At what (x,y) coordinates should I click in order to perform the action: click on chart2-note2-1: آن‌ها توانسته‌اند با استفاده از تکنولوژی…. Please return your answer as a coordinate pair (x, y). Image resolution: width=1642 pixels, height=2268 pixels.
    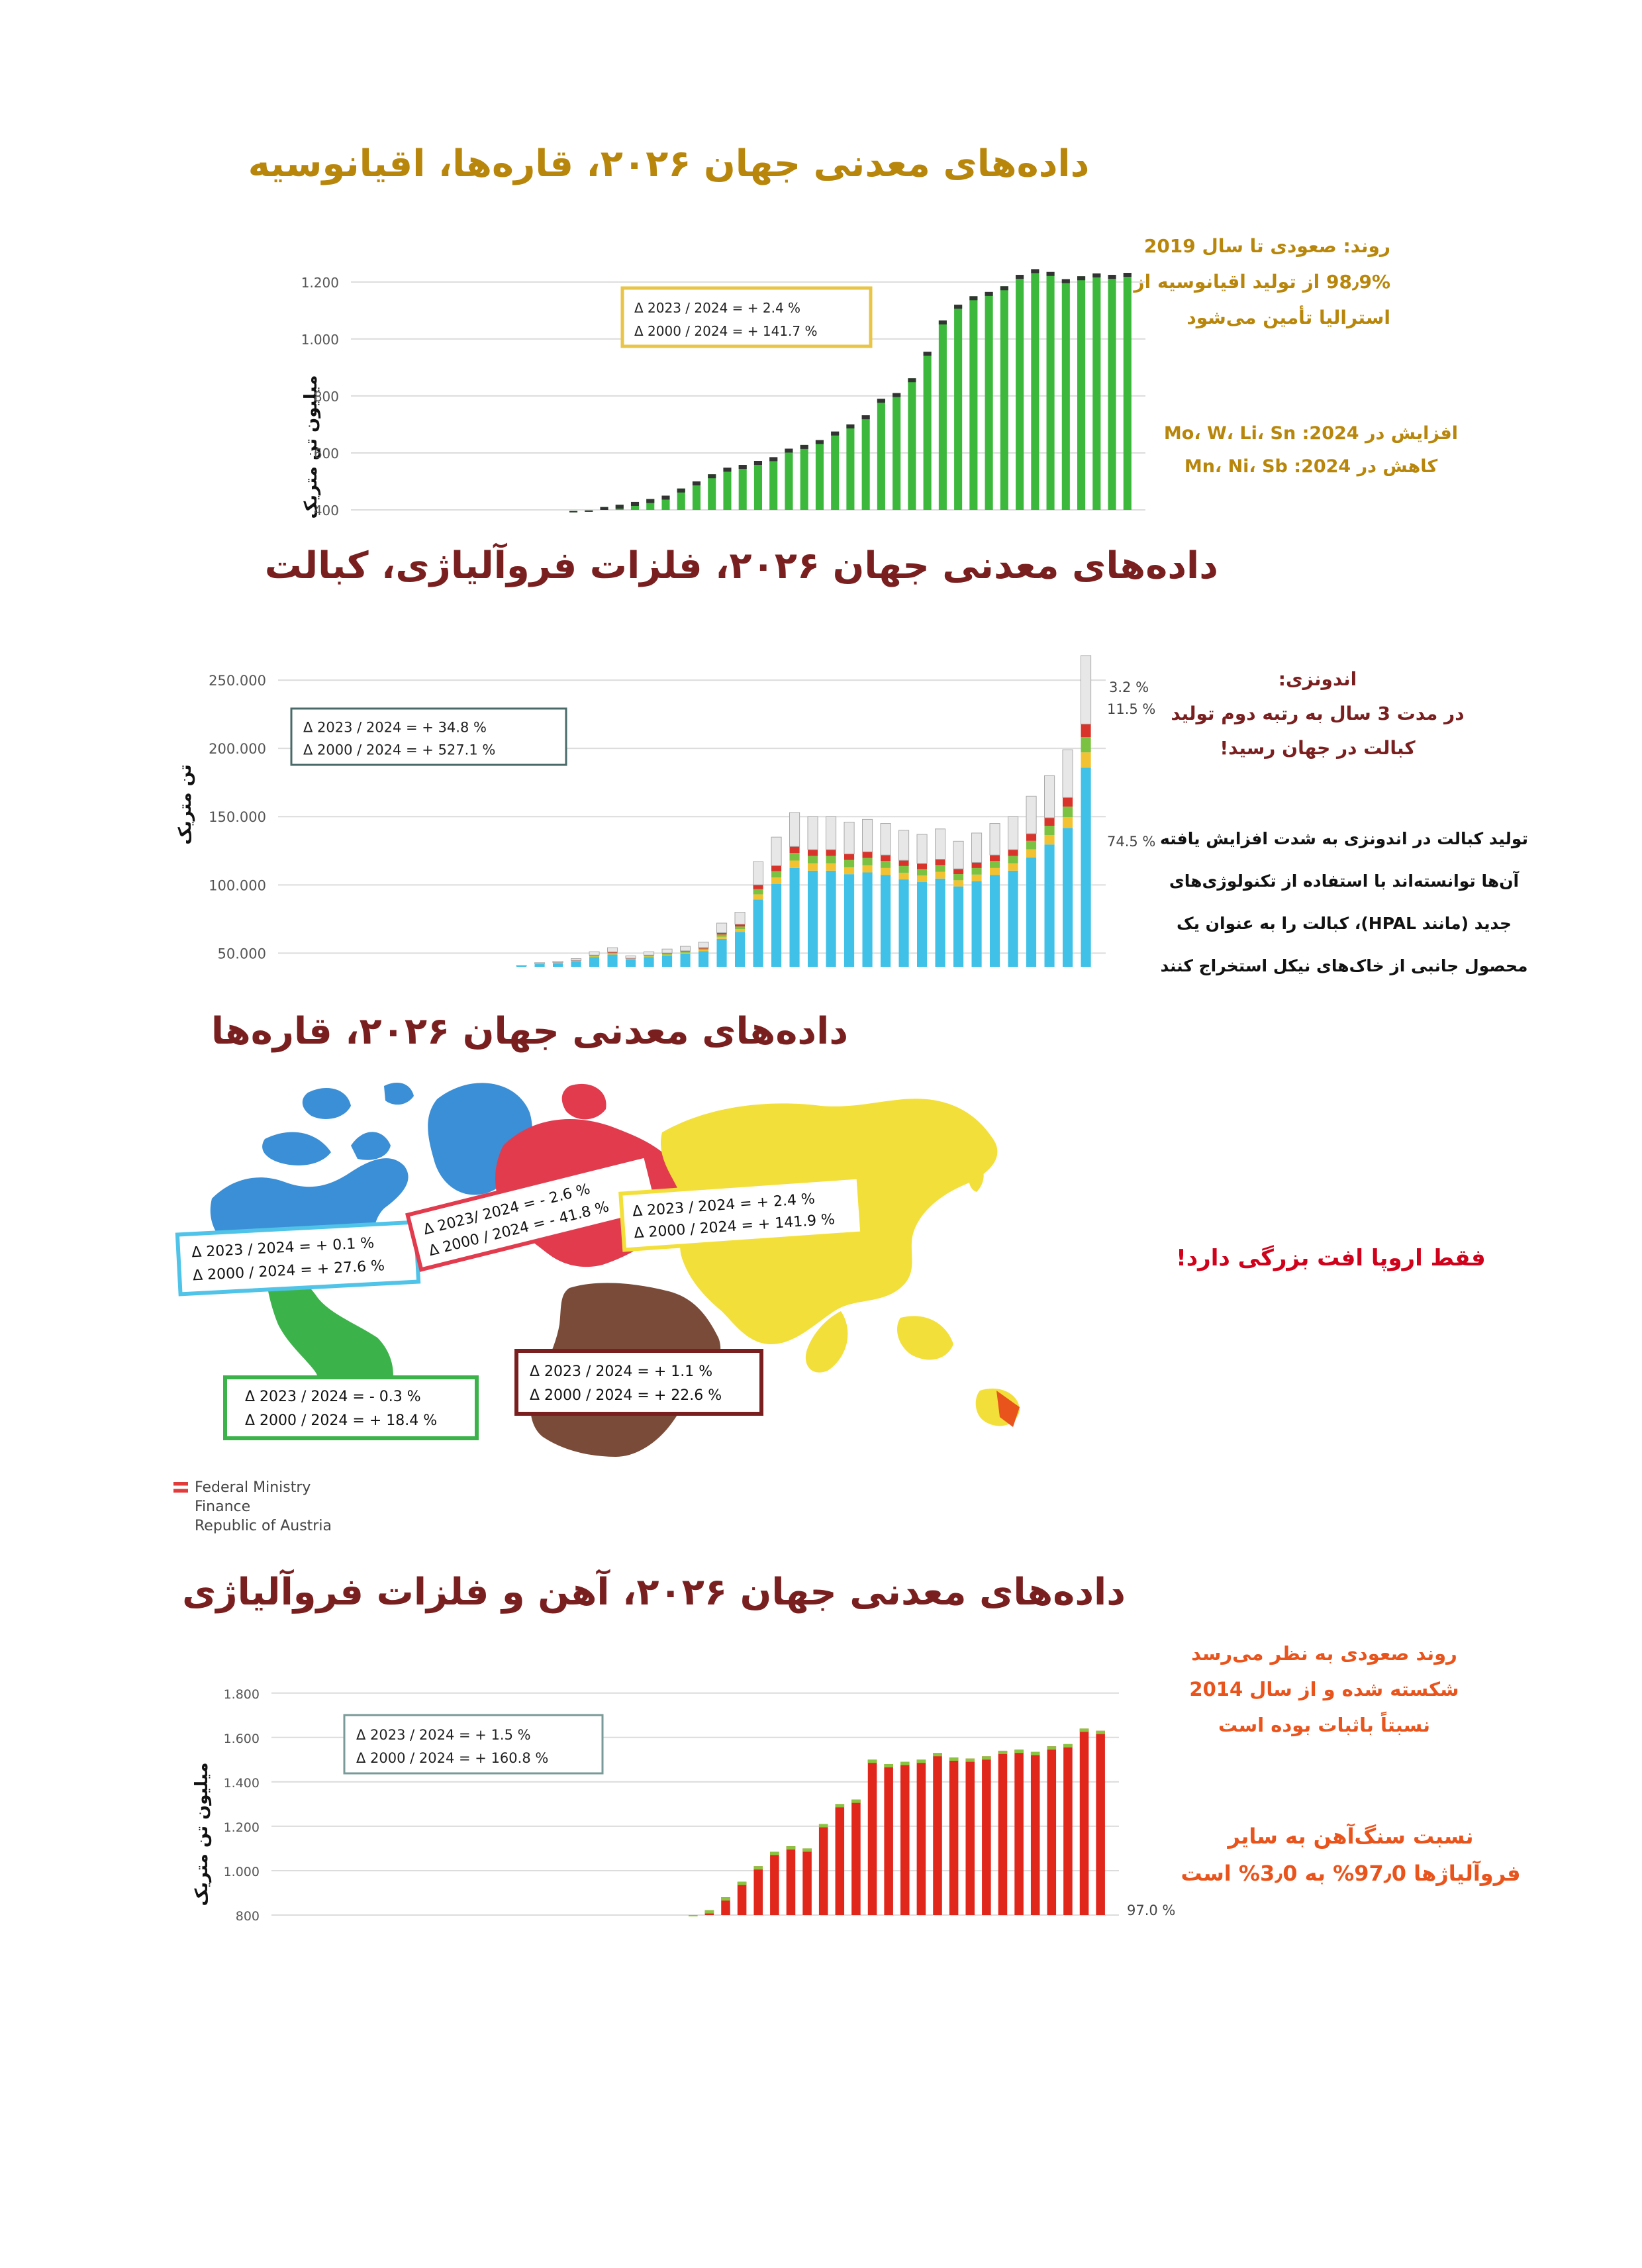
    Looking at the image, I should click on (1344, 881).